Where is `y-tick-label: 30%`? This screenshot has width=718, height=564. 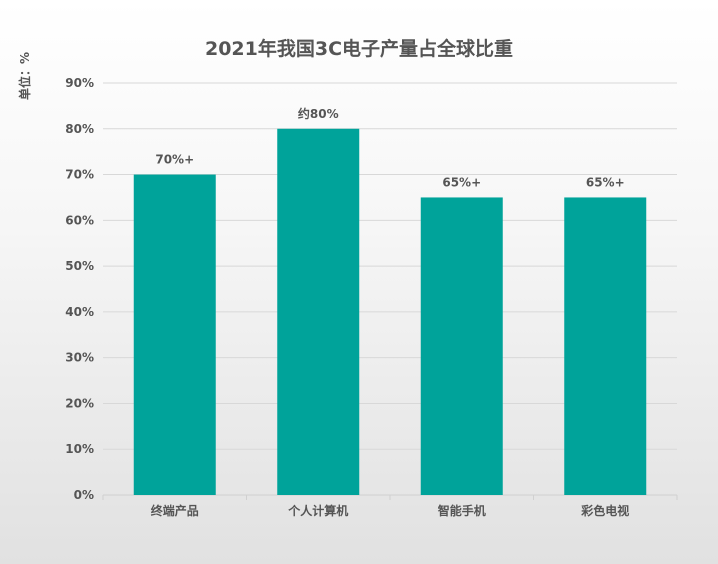
y-tick-label: 30% is located at coordinates (79, 358).